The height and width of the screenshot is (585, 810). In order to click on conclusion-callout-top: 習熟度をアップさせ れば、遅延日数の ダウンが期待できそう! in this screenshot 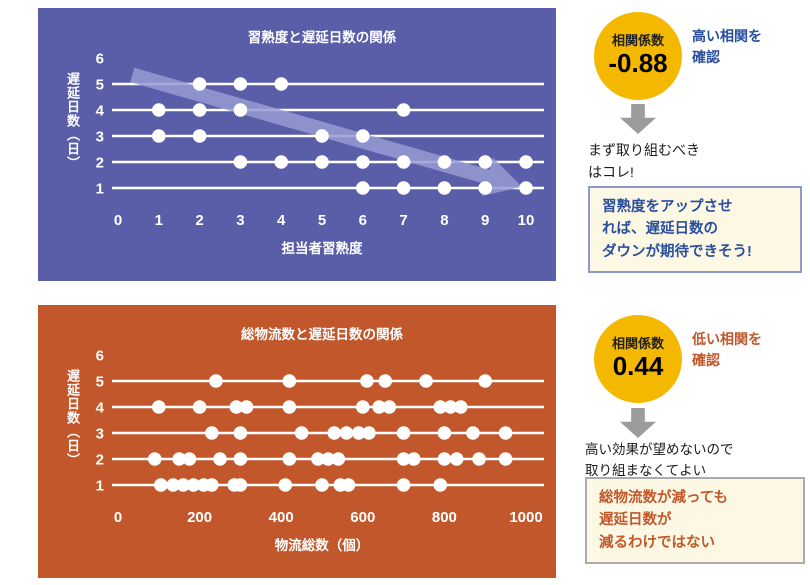, I will do `click(695, 230)`.